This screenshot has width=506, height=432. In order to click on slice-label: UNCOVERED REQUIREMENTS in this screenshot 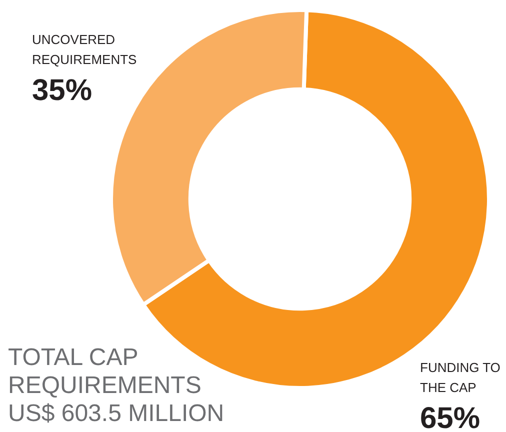, I will do `click(85, 49)`.